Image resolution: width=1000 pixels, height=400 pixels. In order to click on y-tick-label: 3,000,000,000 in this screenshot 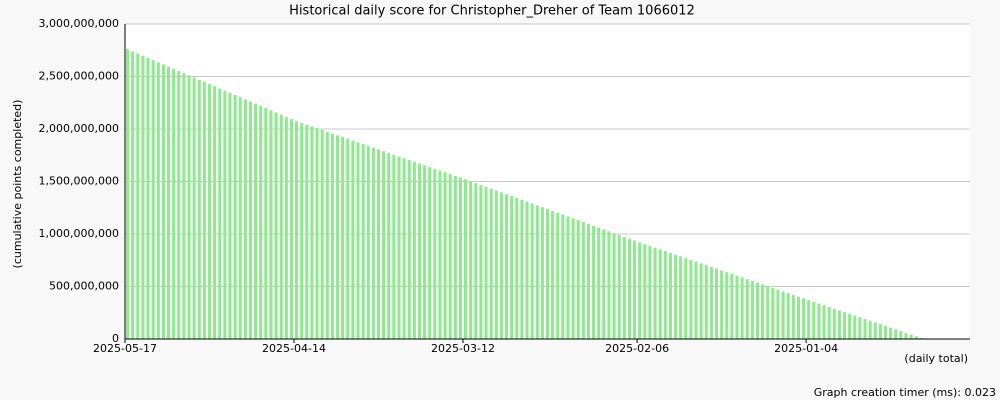, I will do `click(79, 23)`.